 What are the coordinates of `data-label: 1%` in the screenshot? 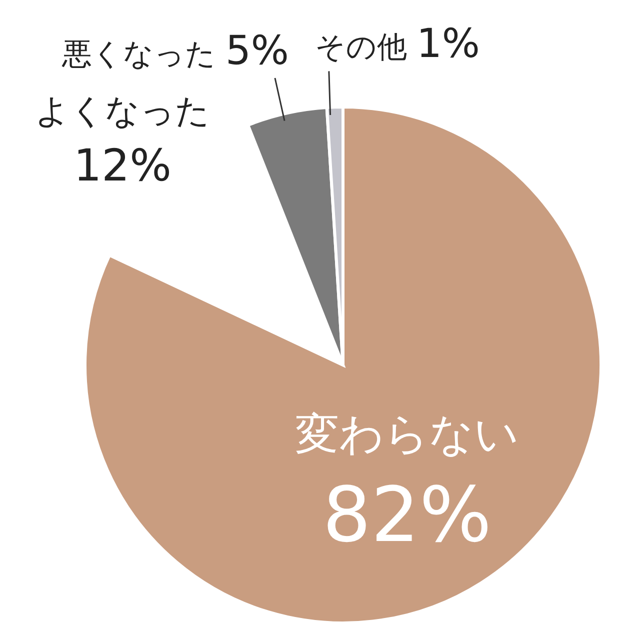 It's located at (448, 44).